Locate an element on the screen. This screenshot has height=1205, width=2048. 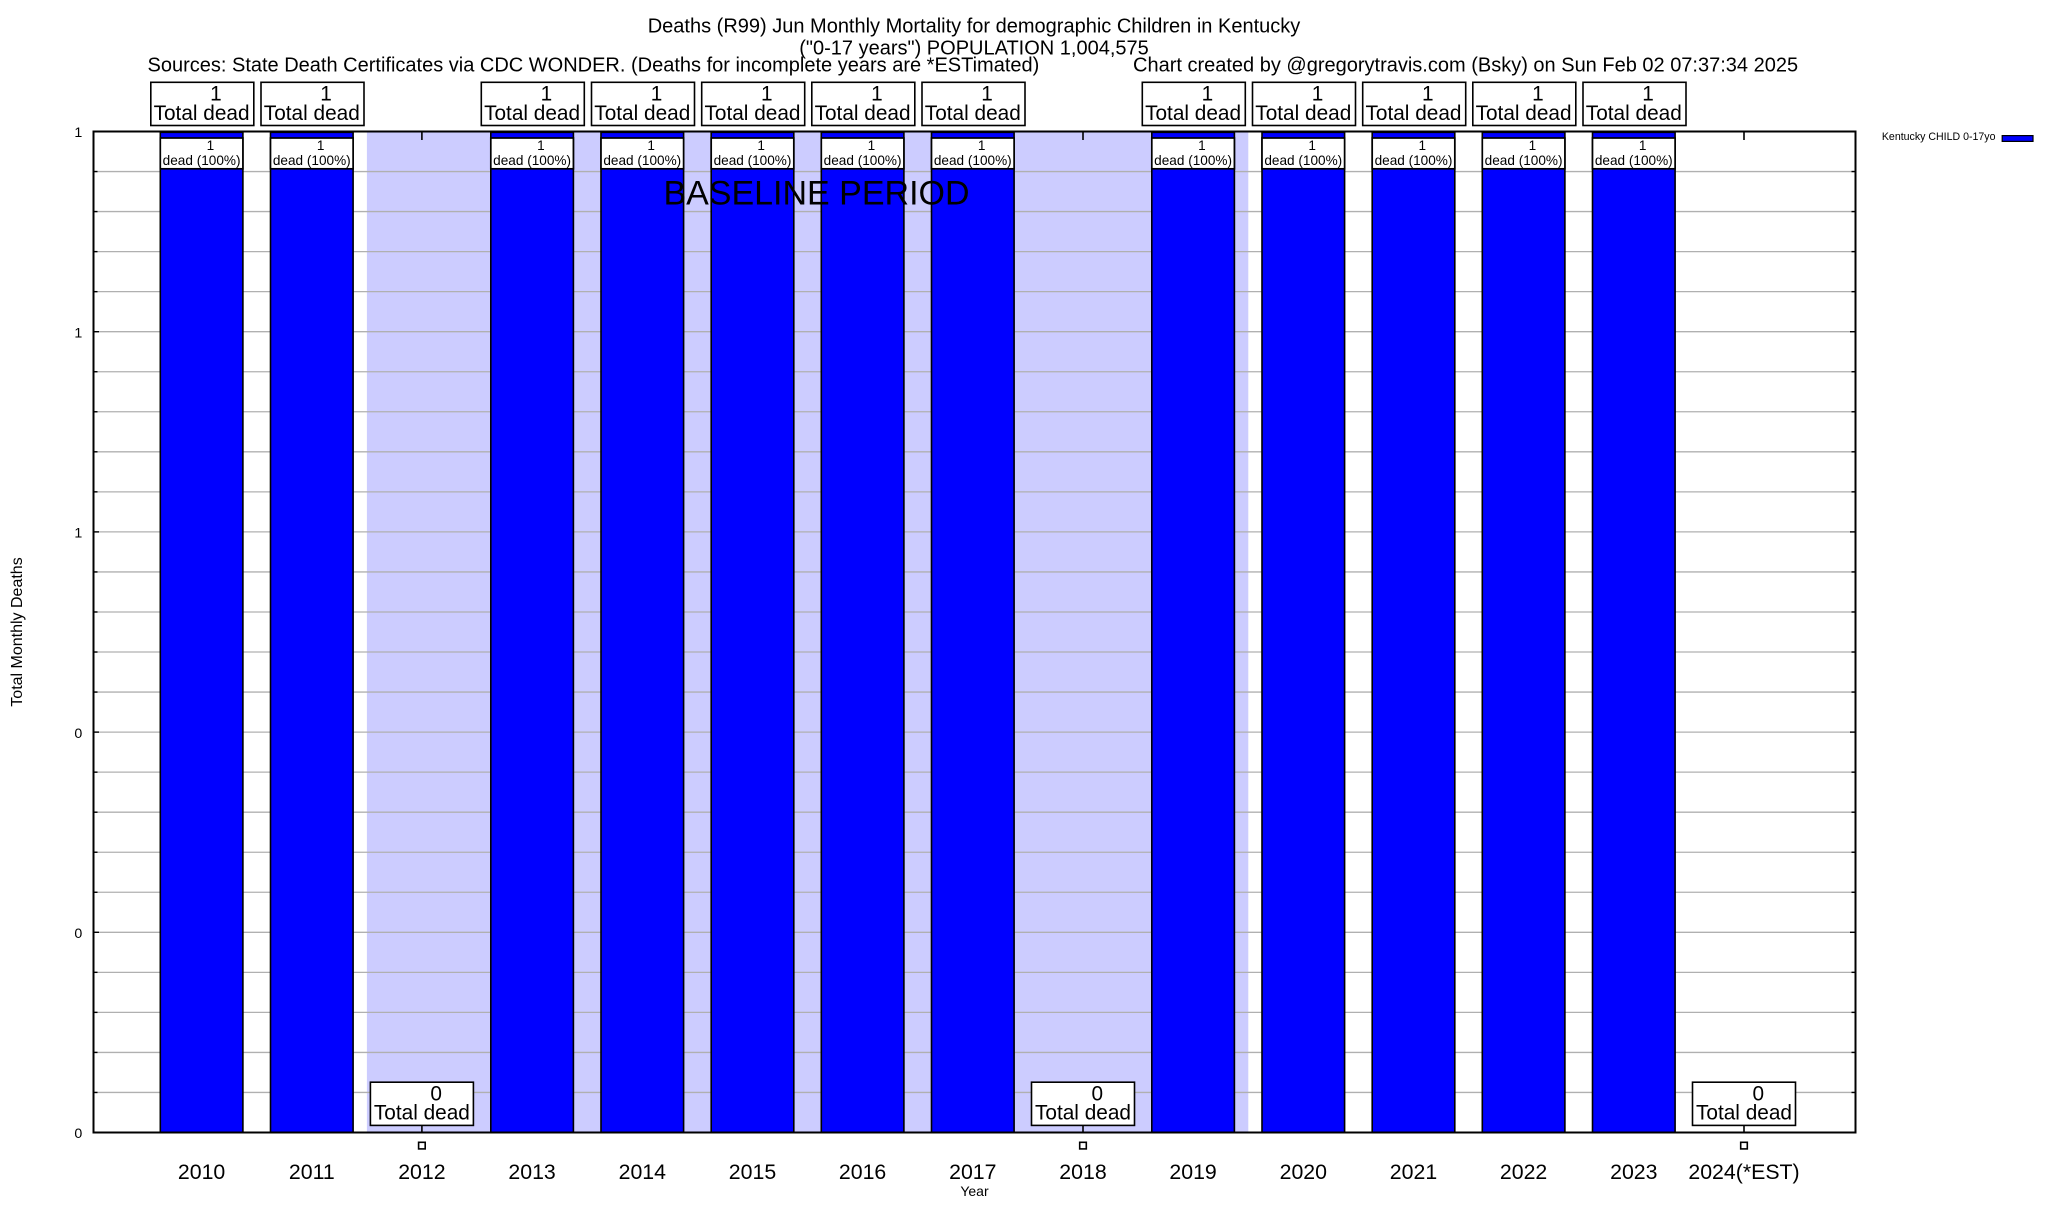
svg-text: 2014 is located at coordinates (643, 1172).